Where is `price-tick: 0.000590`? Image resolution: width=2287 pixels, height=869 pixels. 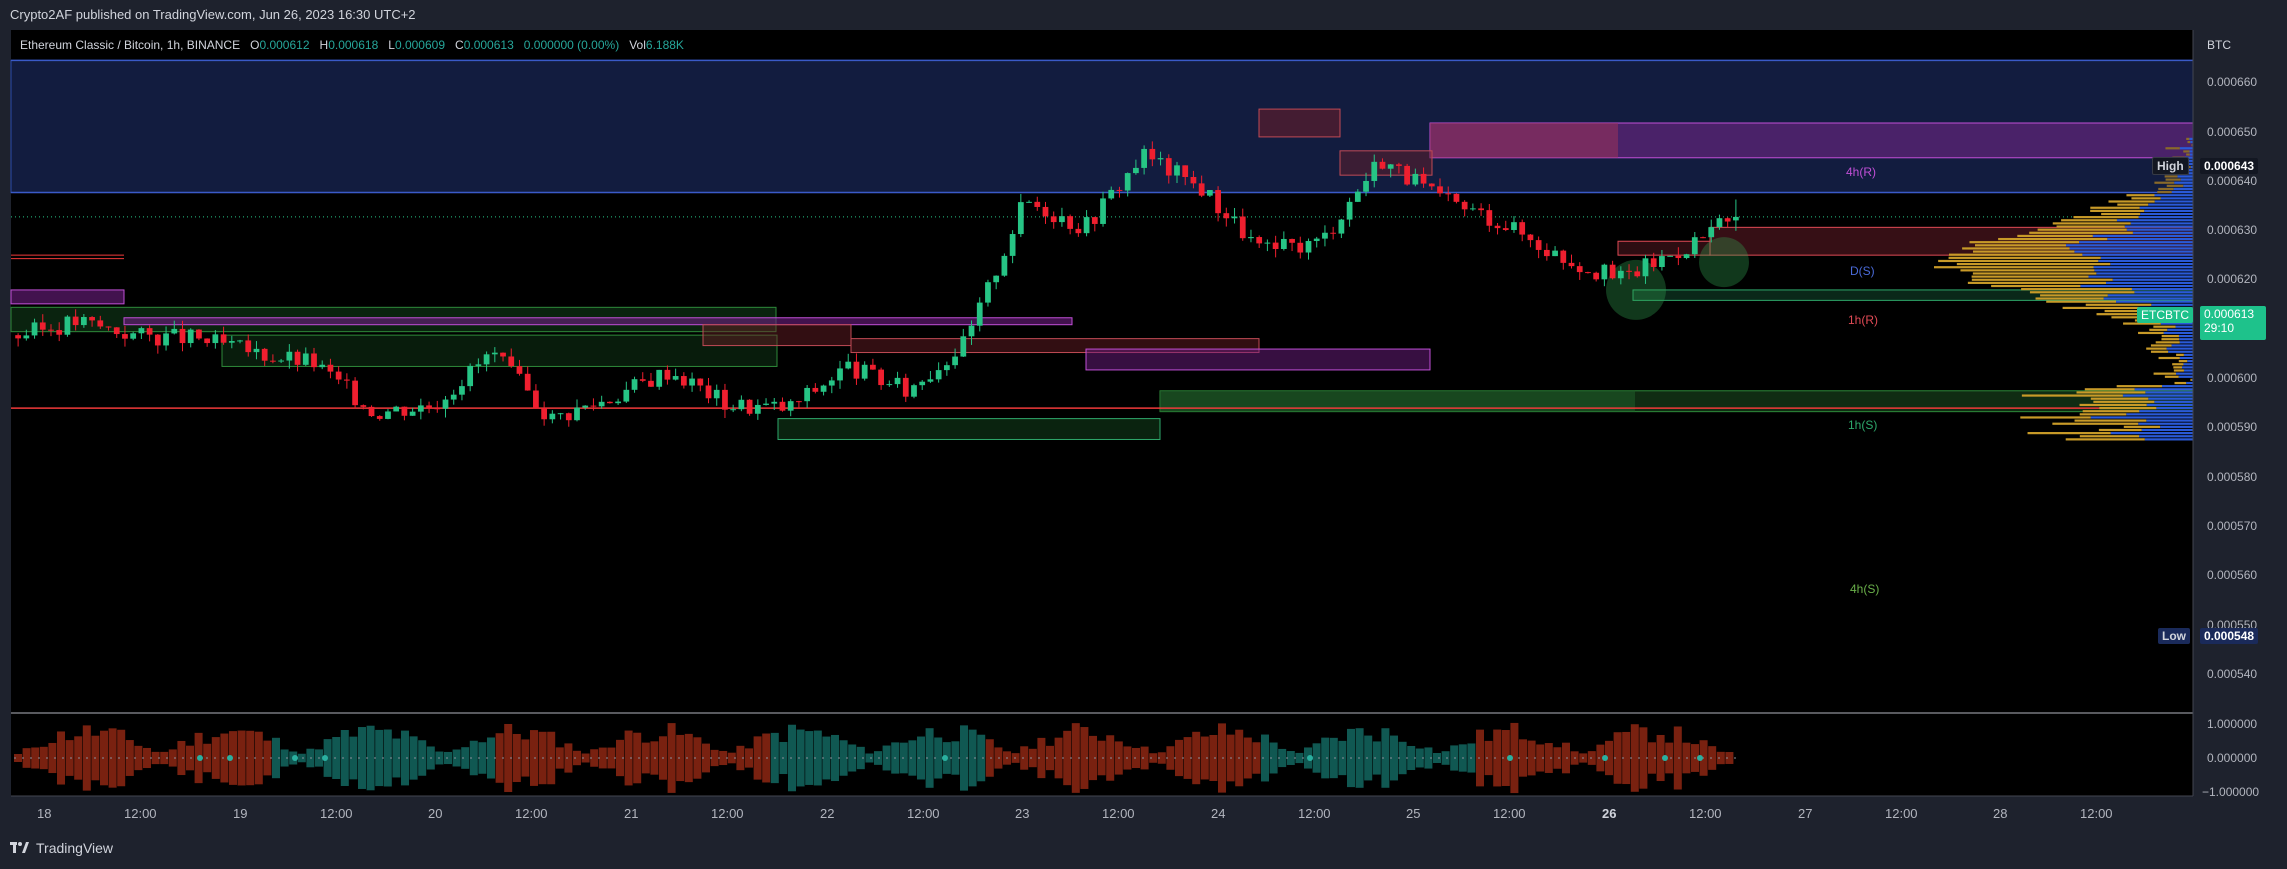
price-tick: 0.000590 is located at coordinates (2232, 427).